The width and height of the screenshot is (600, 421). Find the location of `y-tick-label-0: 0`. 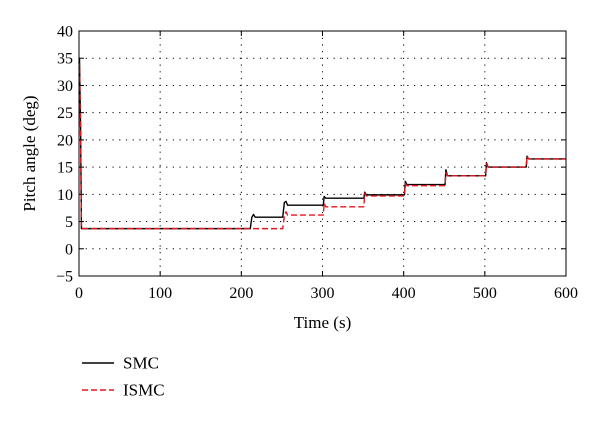

y-tick-label-0: 0 is located at coordinates (69, 249).